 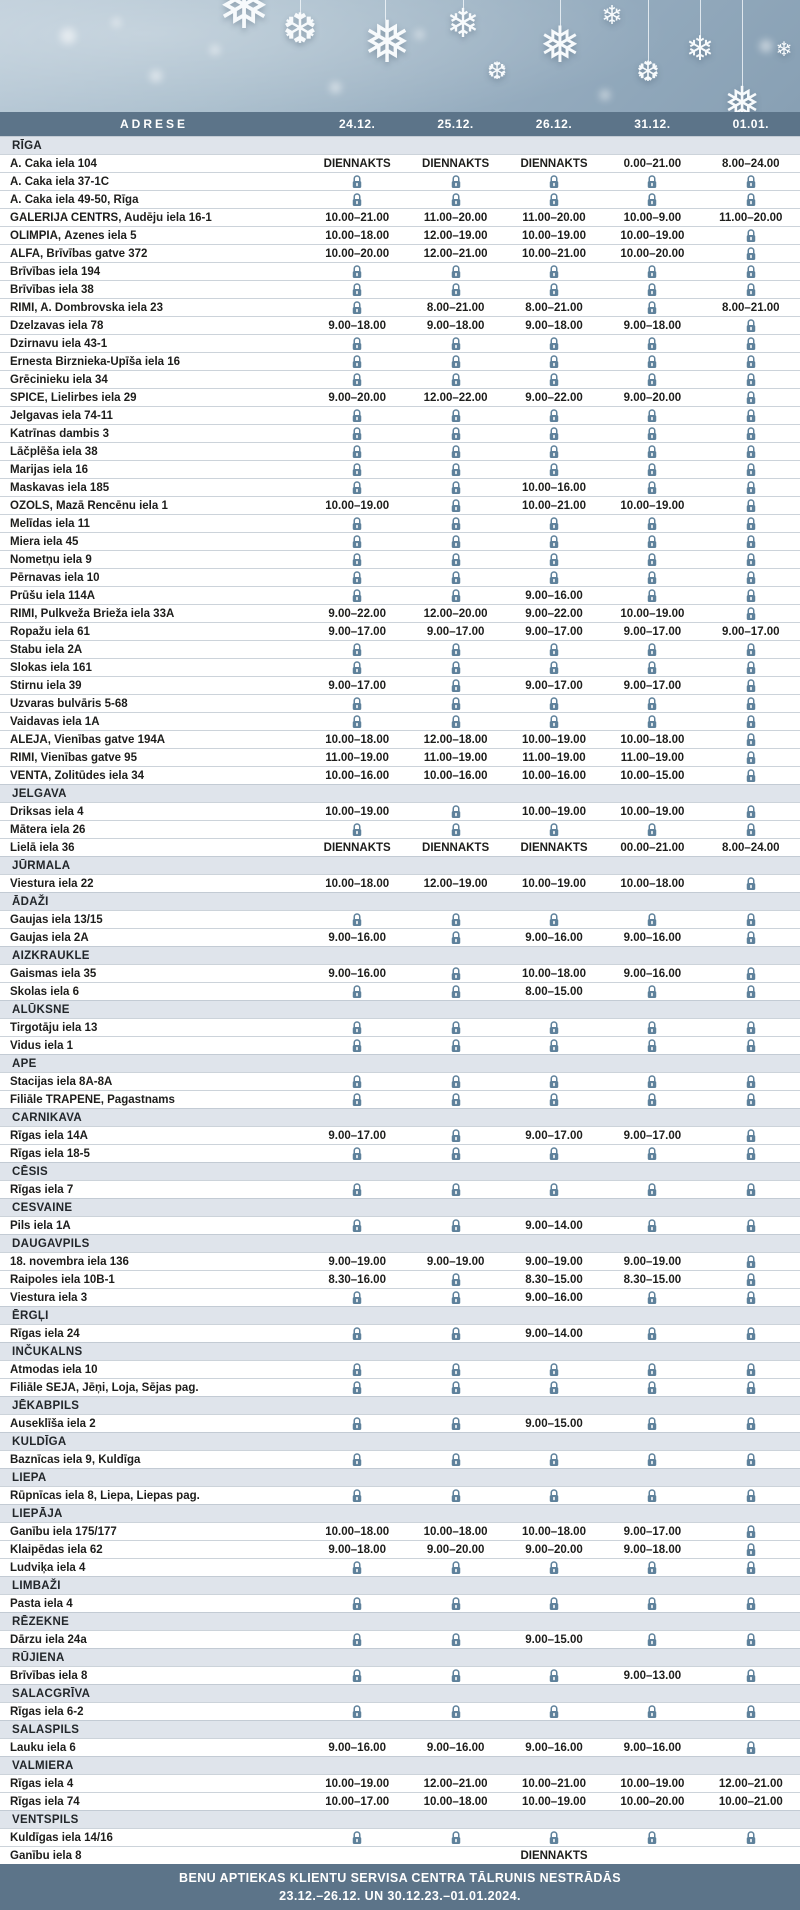 I want to click on section-name: ALŪKSNE, so click(x=41, y=1009).